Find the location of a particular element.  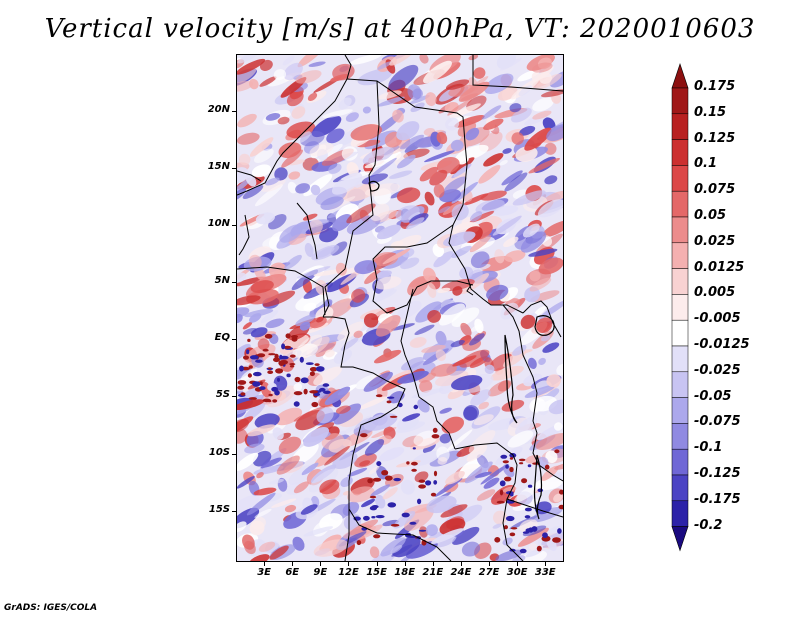

colorbar-cells is located at coordinates (680, 307).